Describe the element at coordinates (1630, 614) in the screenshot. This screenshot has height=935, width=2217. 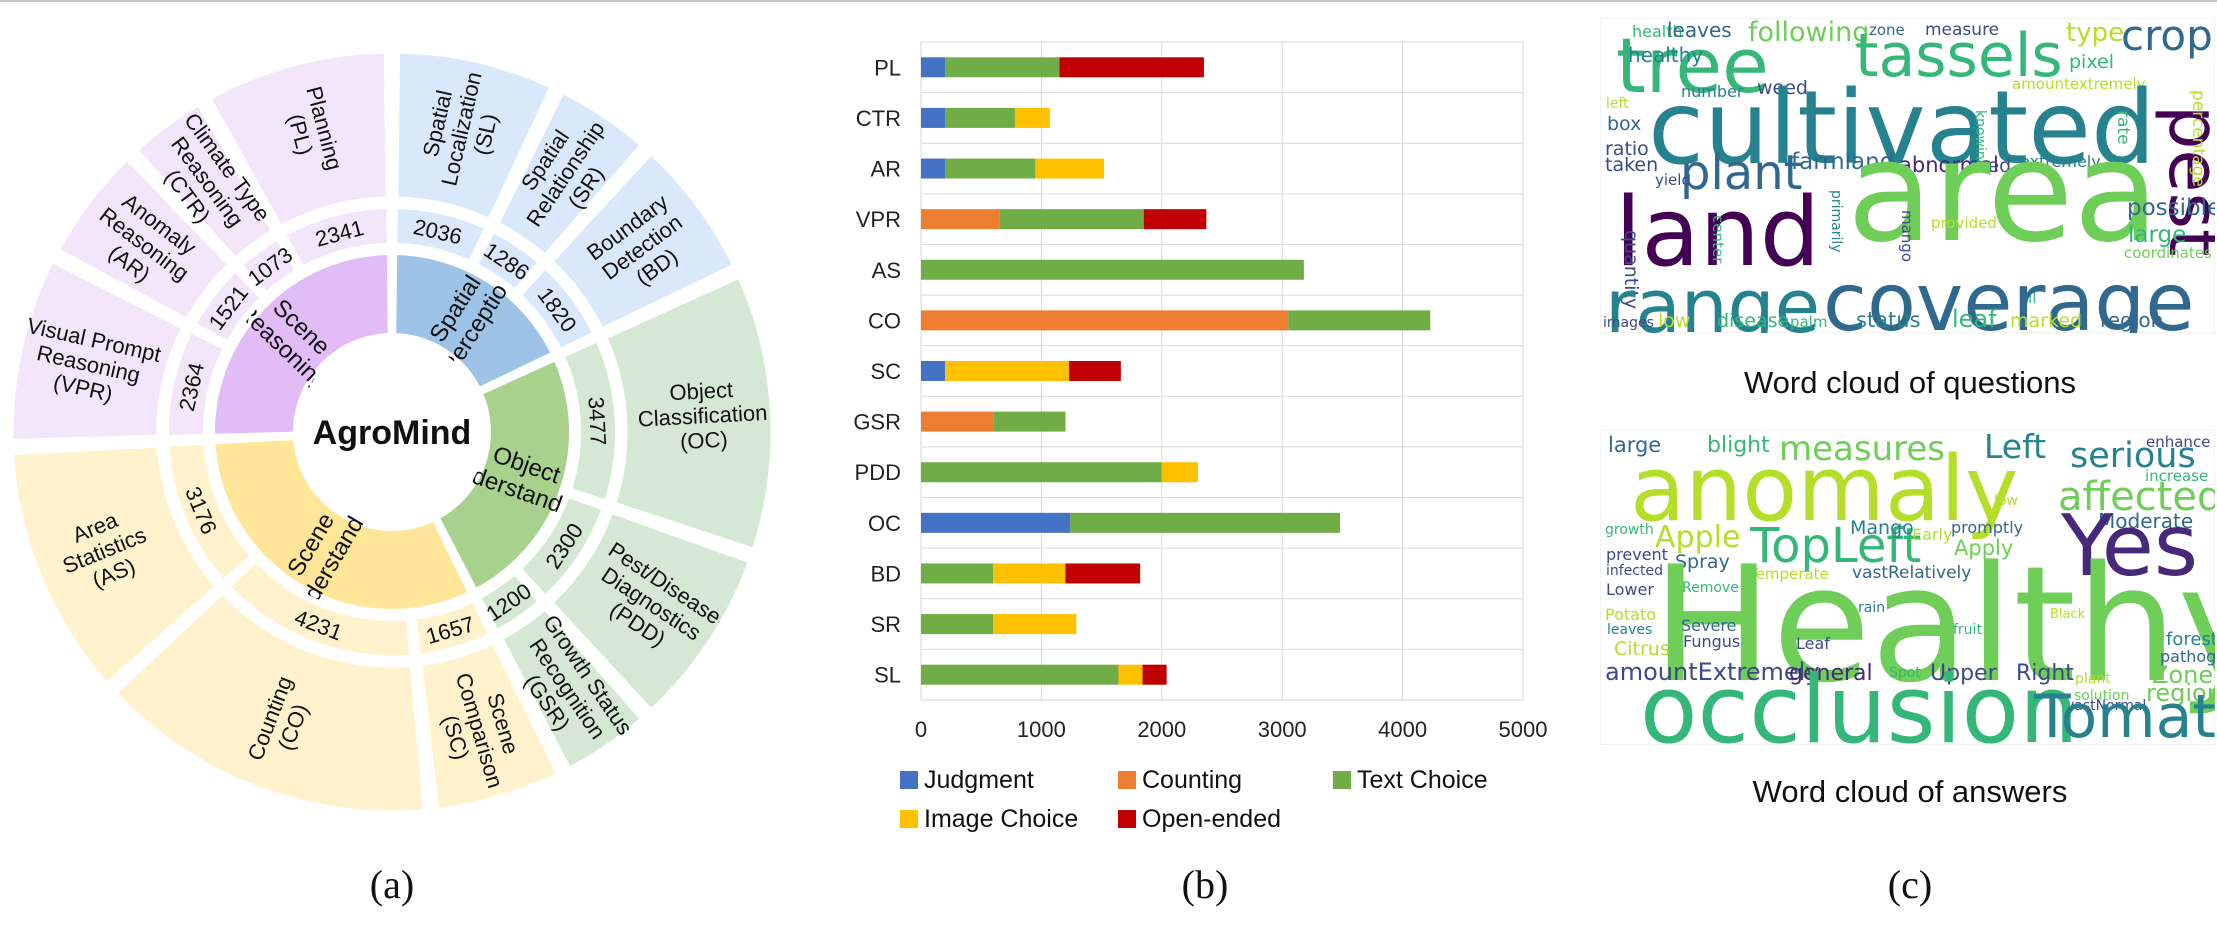
I see `word-potato: Potato` at that location.